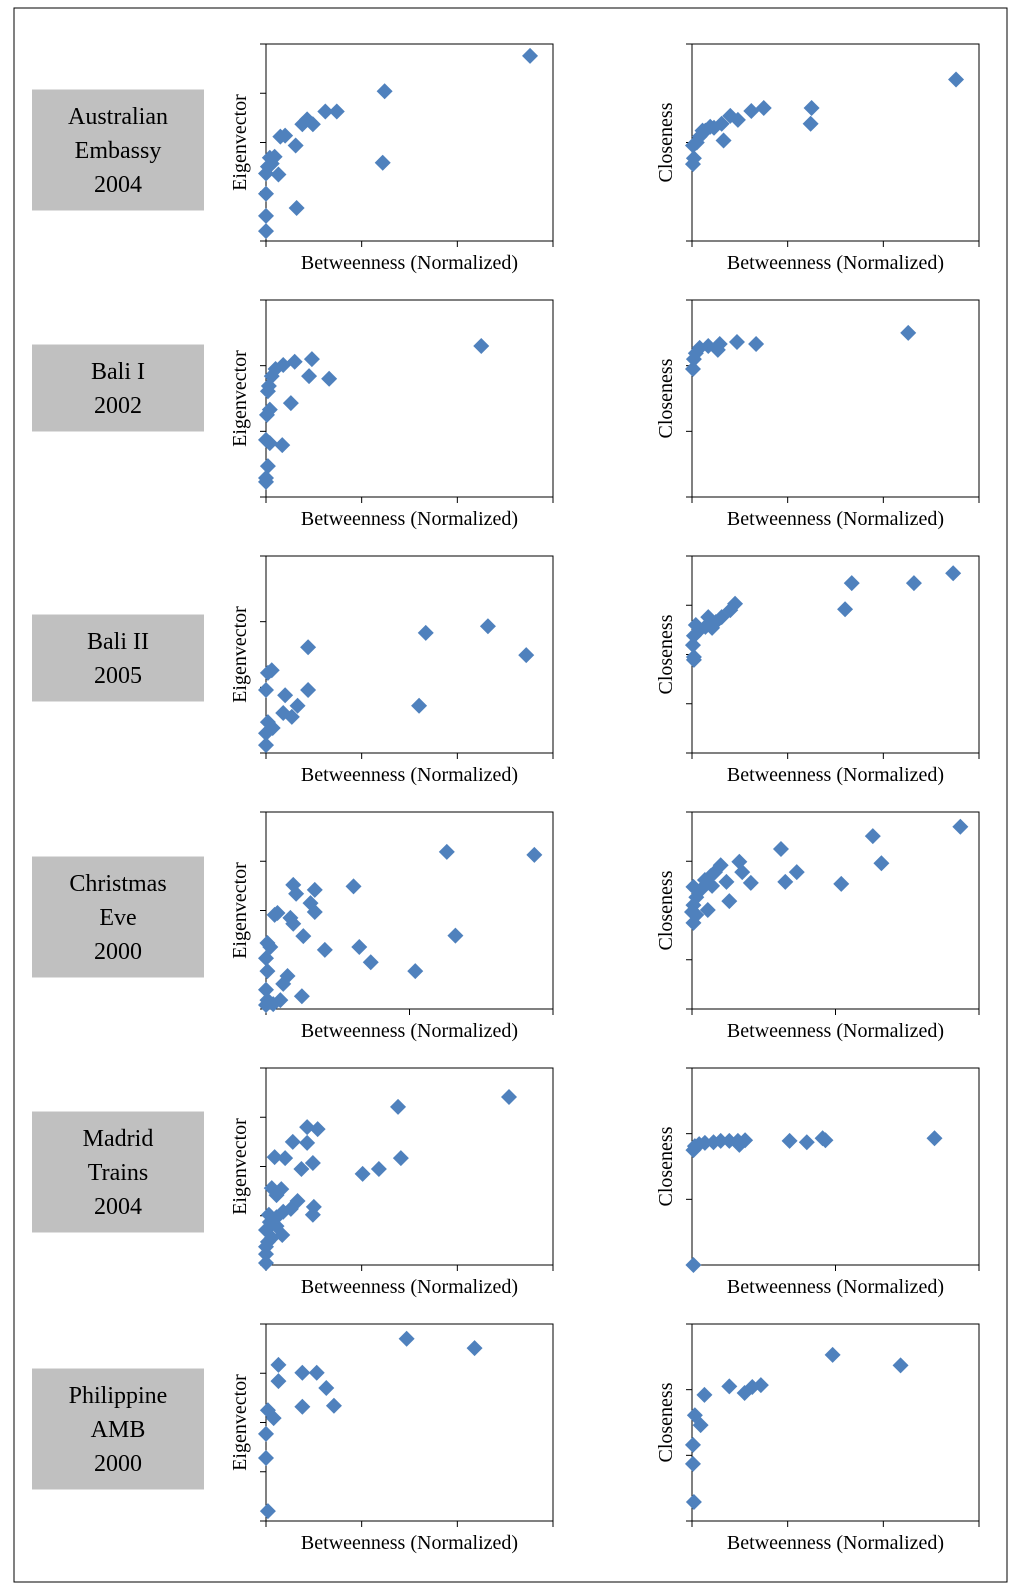  Describe the element at coordinates (118, 117) in the screenshot. I see `row-label: Australian` at that location.